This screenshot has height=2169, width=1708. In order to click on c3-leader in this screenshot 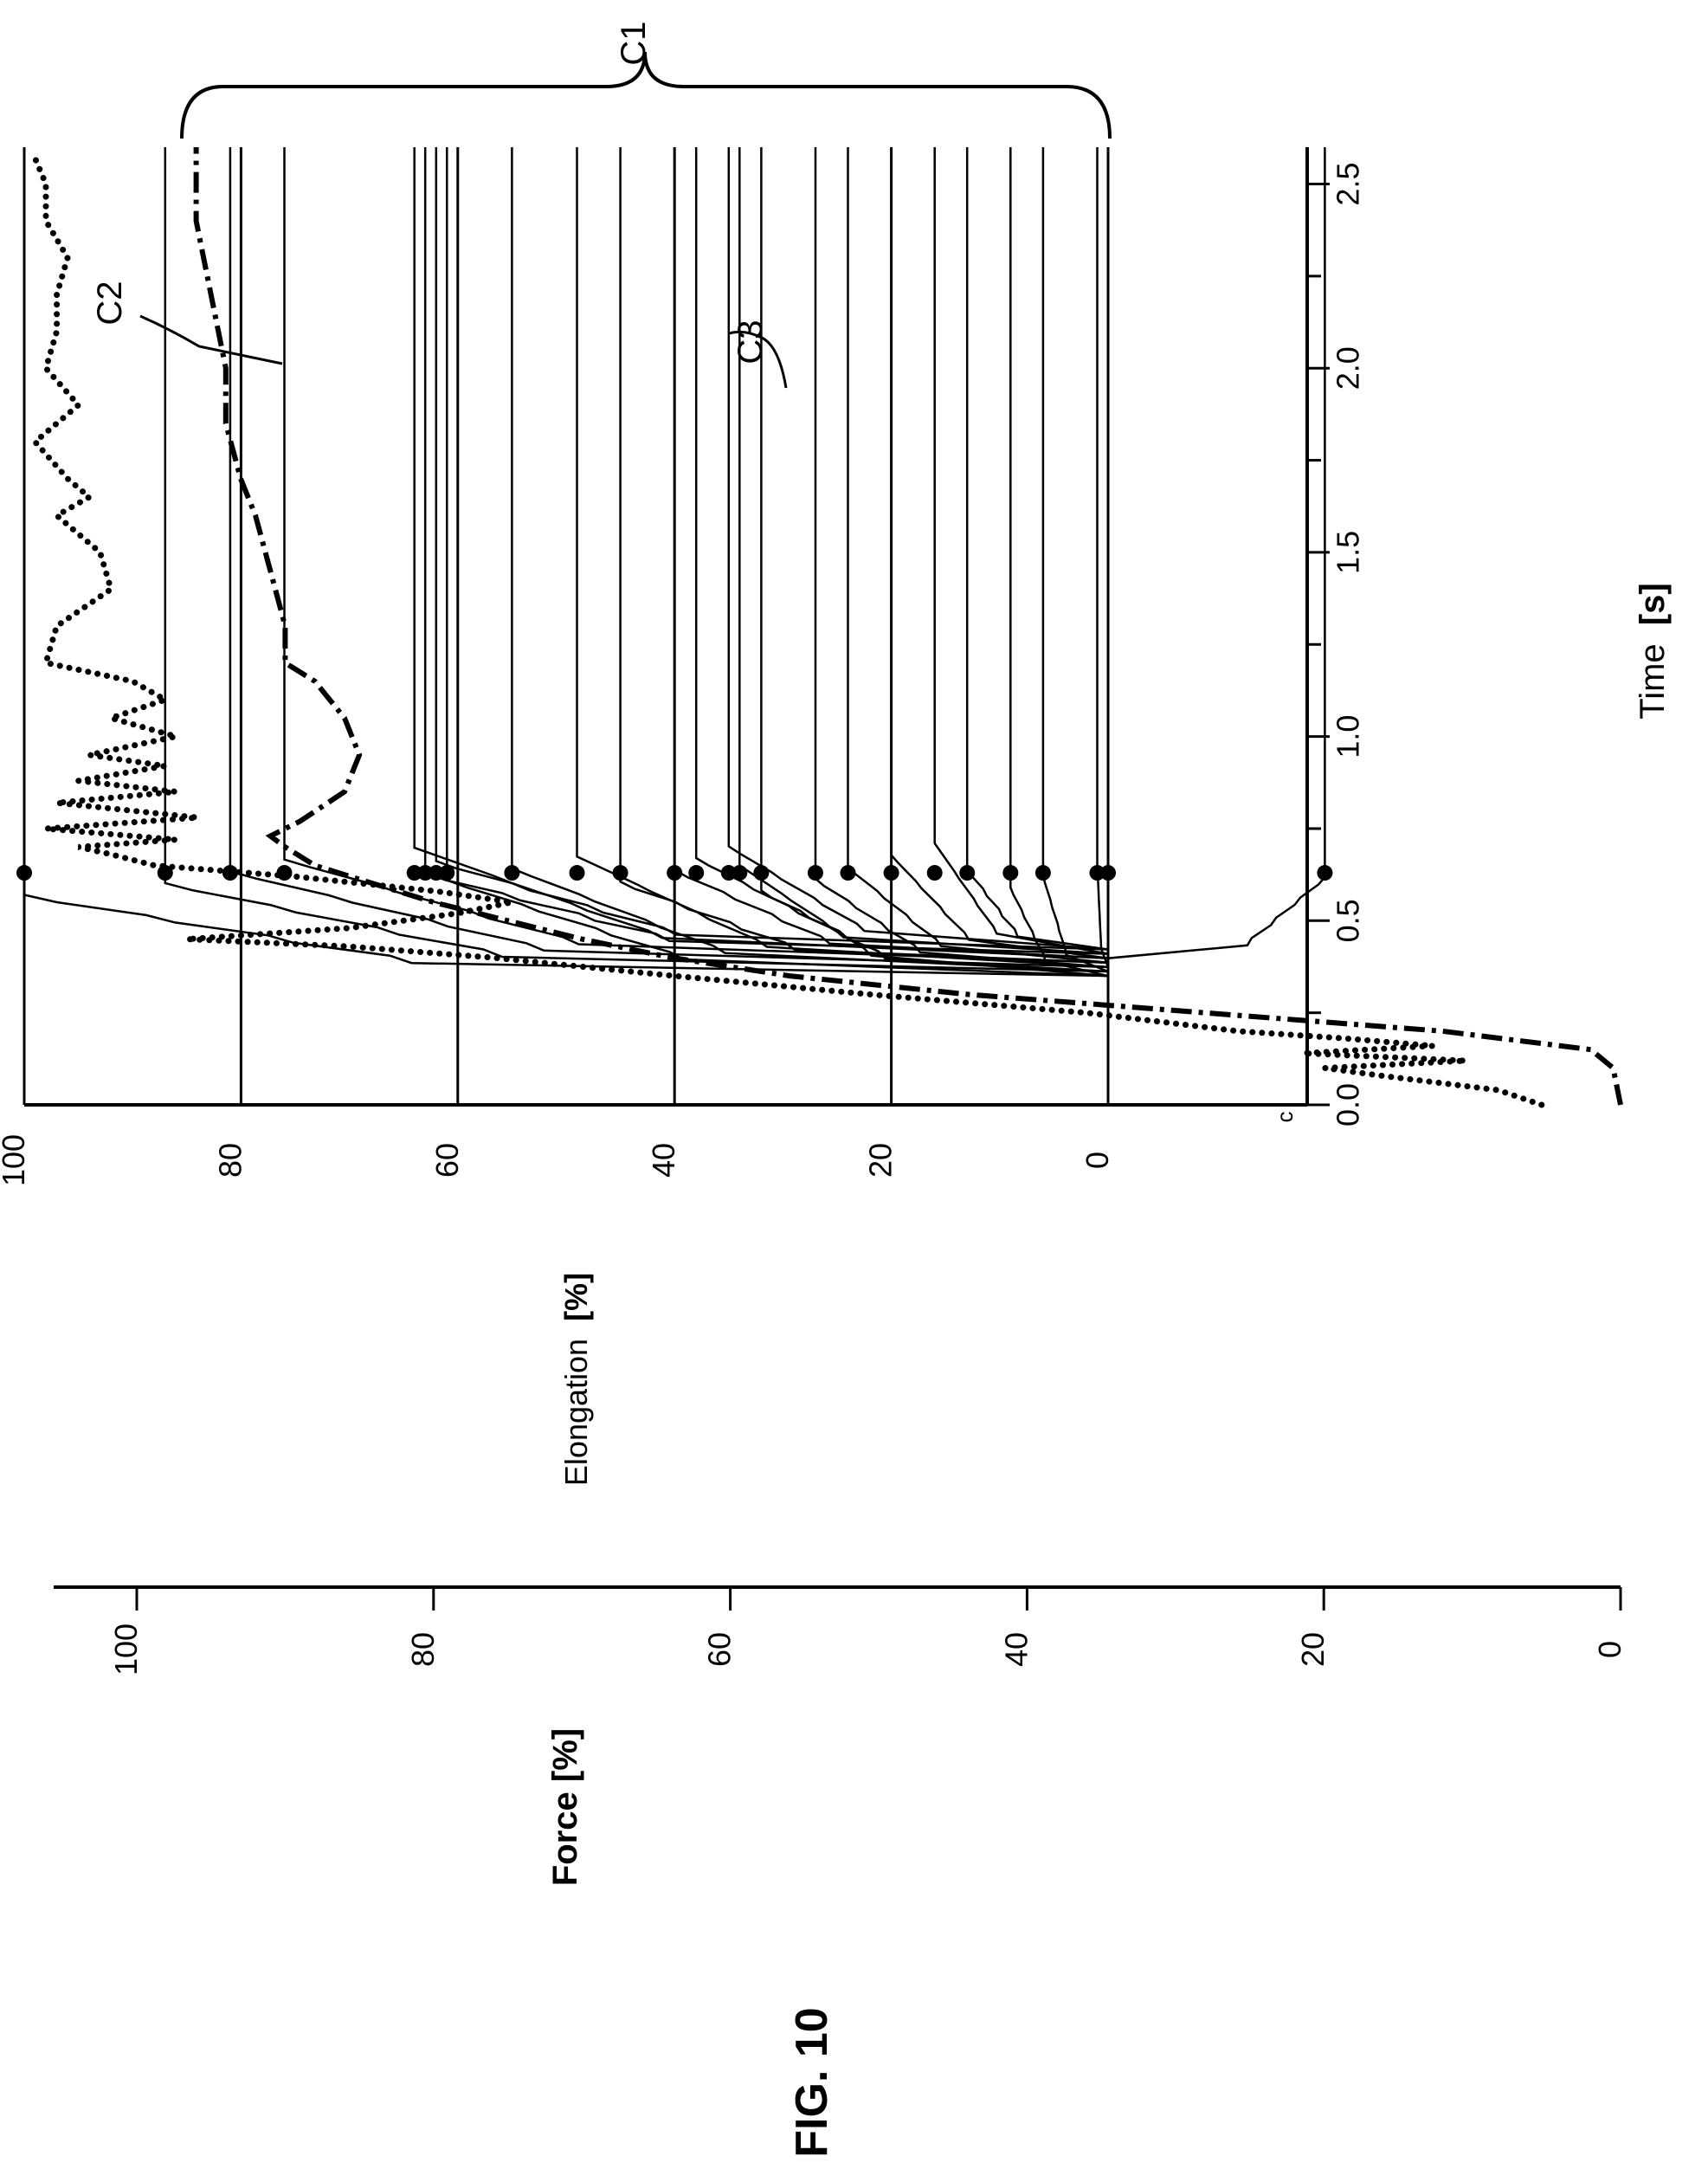, I will do `click(758, 359)`.